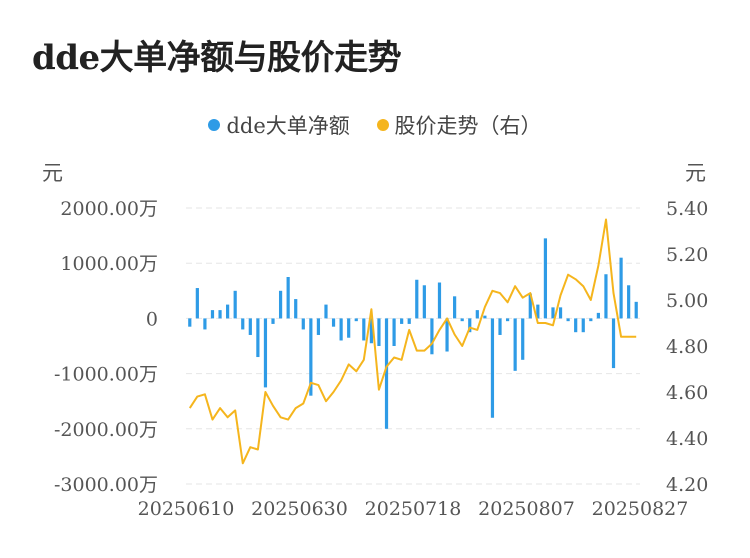 The height and width of the screenshot is (558, 750). What do you see at coordinates (687, 255) in the screenshot?
I see `y-right-tick-label: 5.20` at bounding box center [687, 255].